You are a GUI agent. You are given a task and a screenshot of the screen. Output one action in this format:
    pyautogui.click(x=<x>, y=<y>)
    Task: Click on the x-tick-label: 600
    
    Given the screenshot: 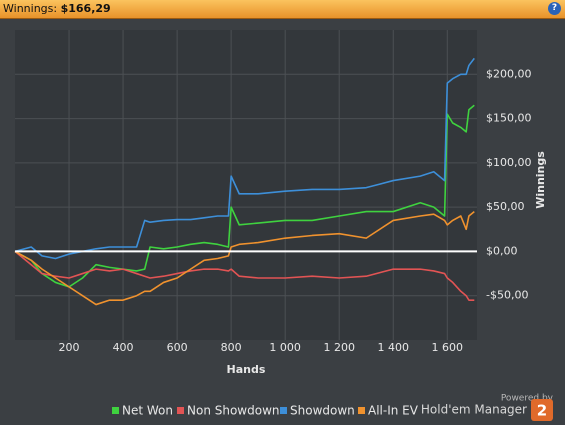 What is the action you would take?
    pyautogui.click(x=177, y=347)
    